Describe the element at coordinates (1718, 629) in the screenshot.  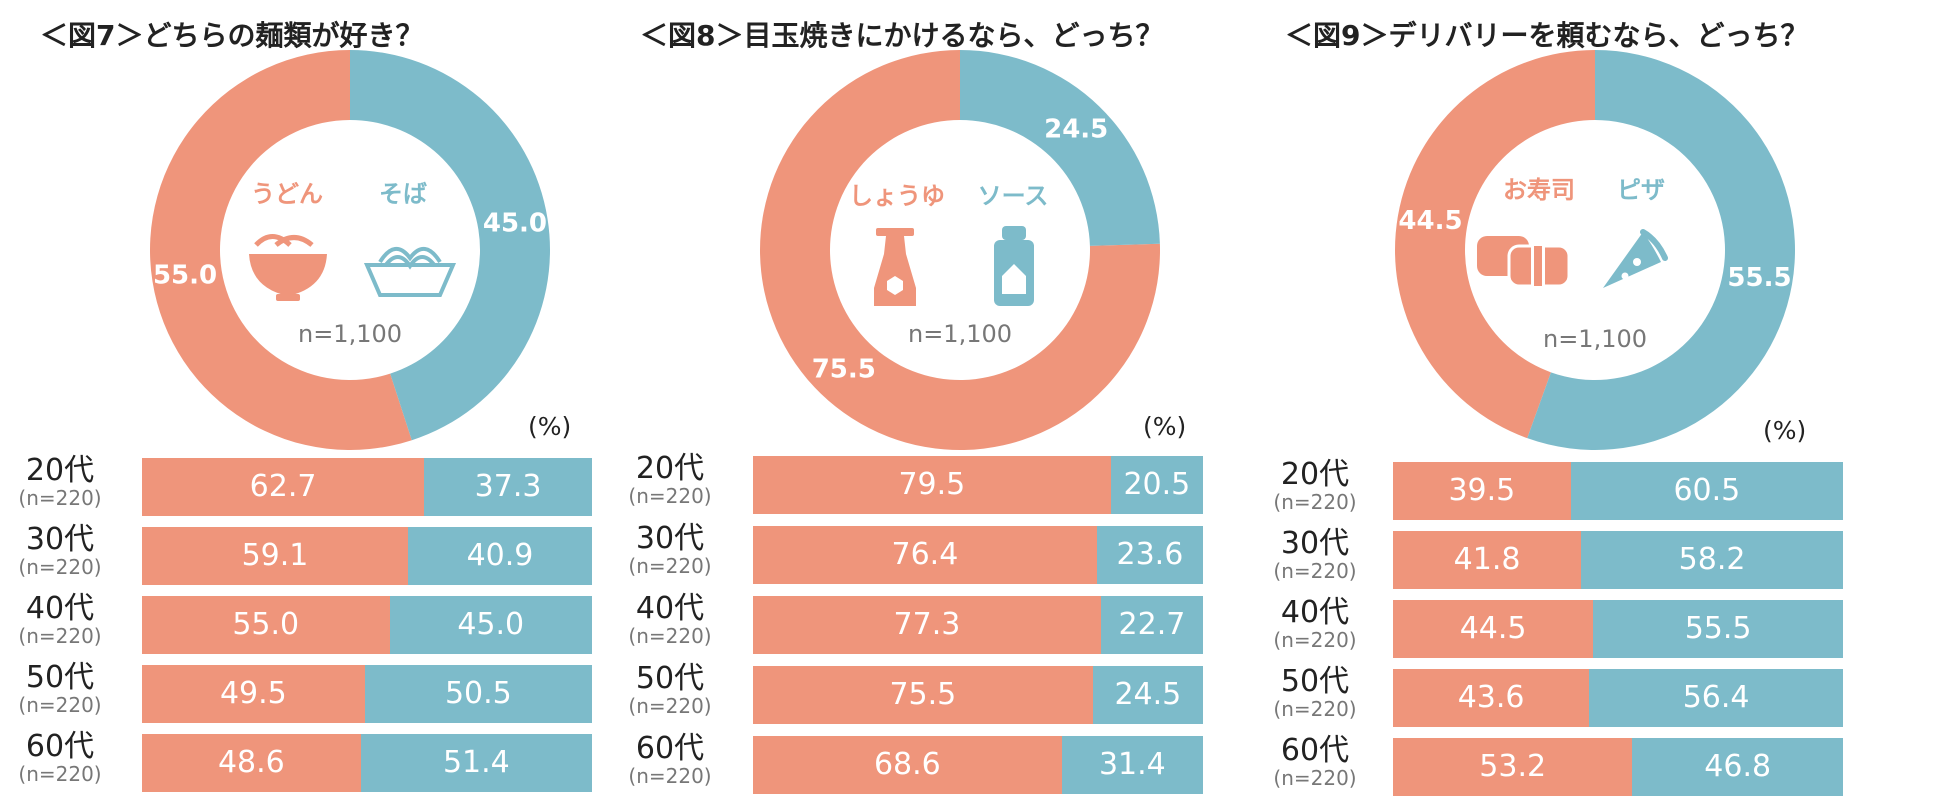
I see `bar-segment-option2: 55.5` at that location.